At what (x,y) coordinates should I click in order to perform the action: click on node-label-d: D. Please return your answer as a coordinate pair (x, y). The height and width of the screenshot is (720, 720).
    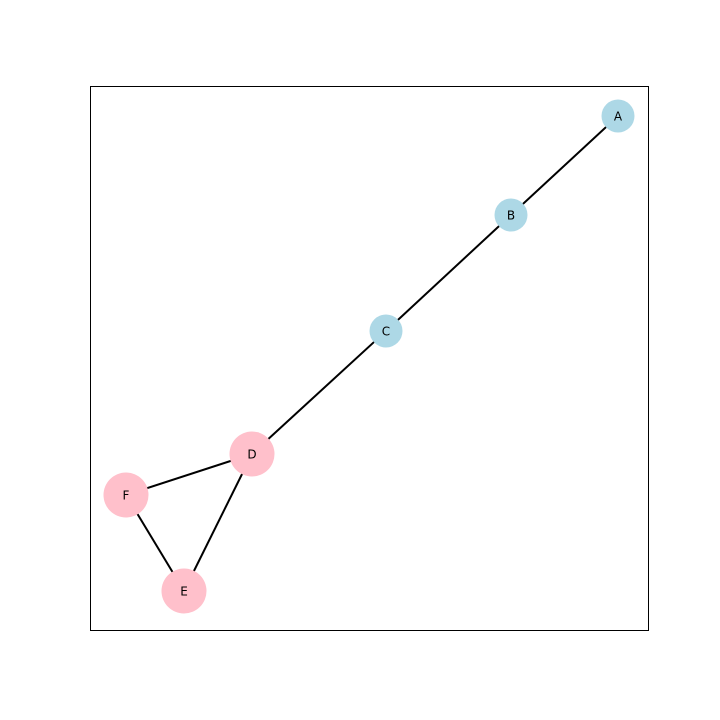
    Looking at the image, I should click on (251, 455).